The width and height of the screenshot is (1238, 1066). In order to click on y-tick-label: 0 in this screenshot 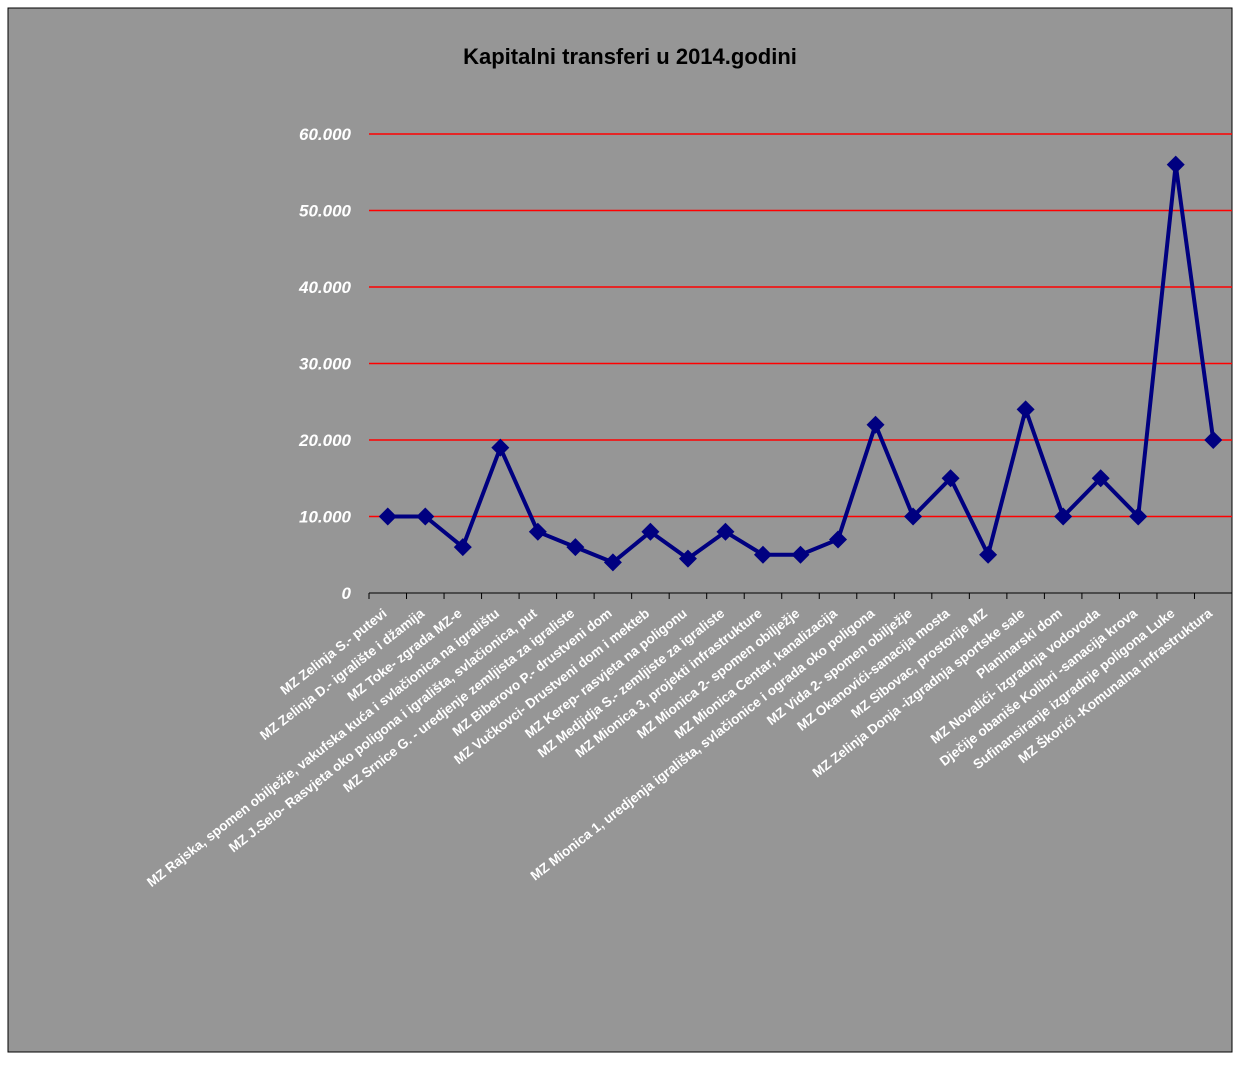, I will do `click(347, 593)`.